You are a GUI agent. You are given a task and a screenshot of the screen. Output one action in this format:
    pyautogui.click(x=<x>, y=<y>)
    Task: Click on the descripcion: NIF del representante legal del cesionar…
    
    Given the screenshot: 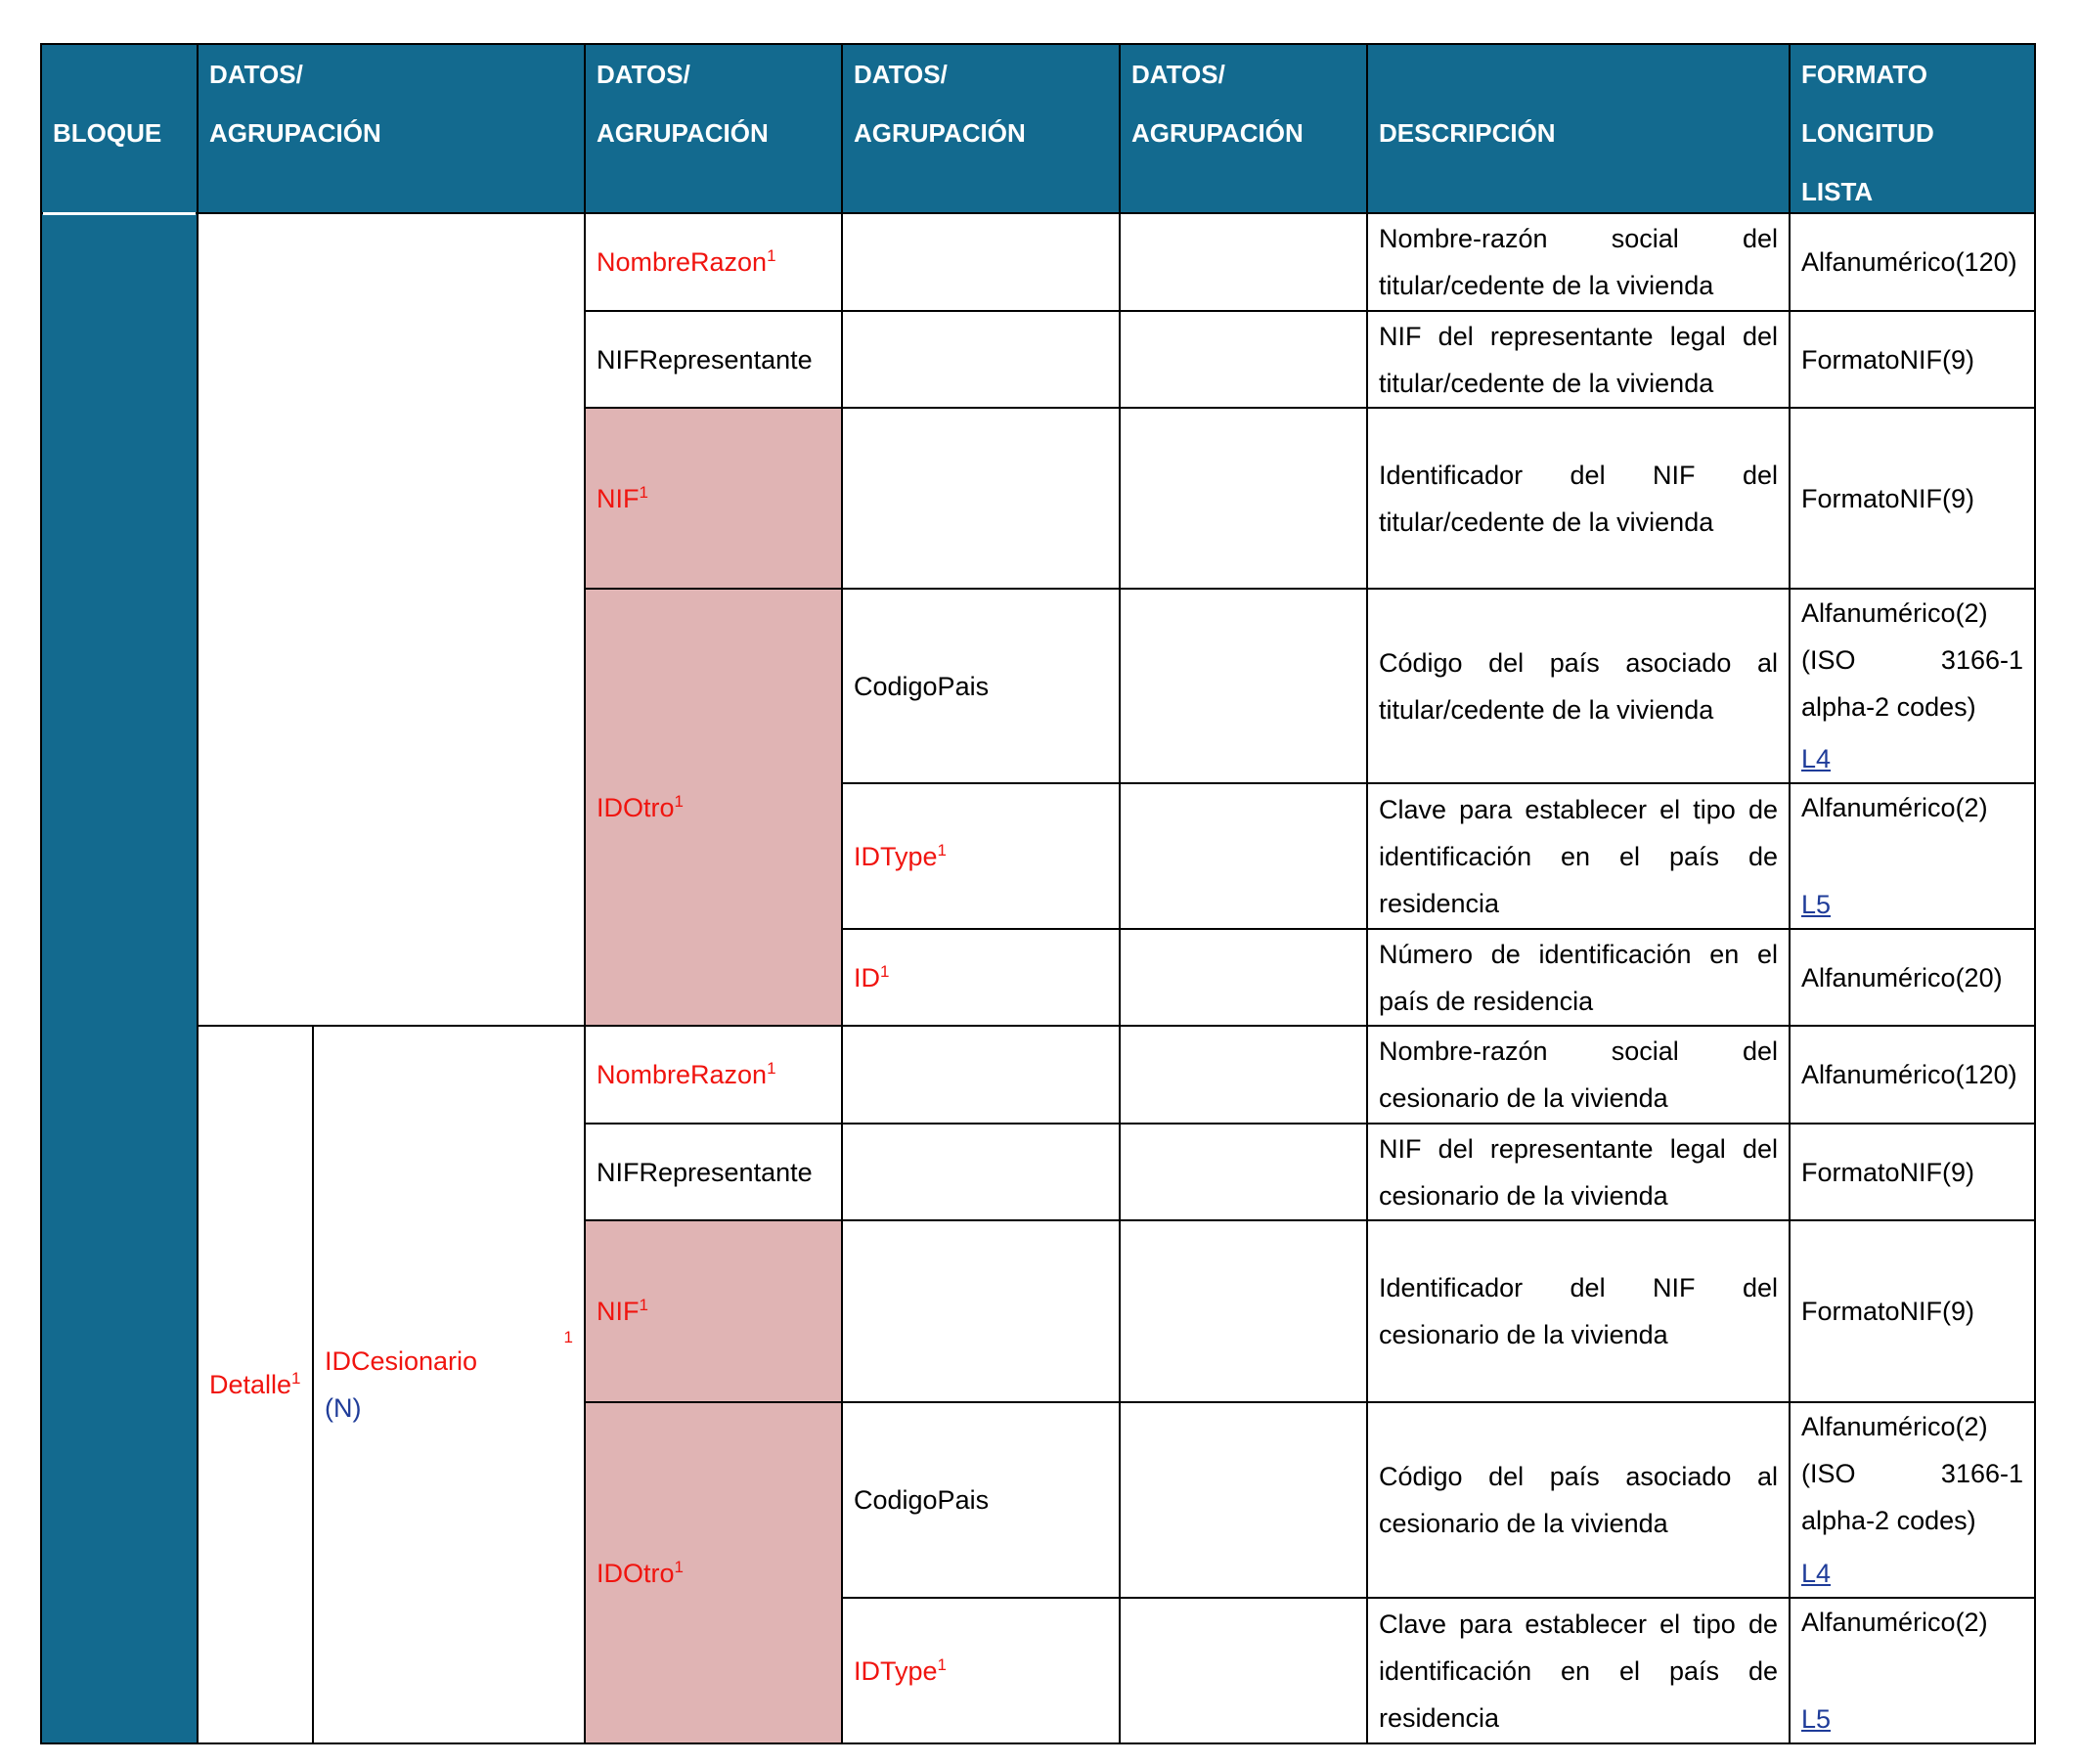 What is the action you would take?
    pyautogui.click(x=1578, y=1172)
    